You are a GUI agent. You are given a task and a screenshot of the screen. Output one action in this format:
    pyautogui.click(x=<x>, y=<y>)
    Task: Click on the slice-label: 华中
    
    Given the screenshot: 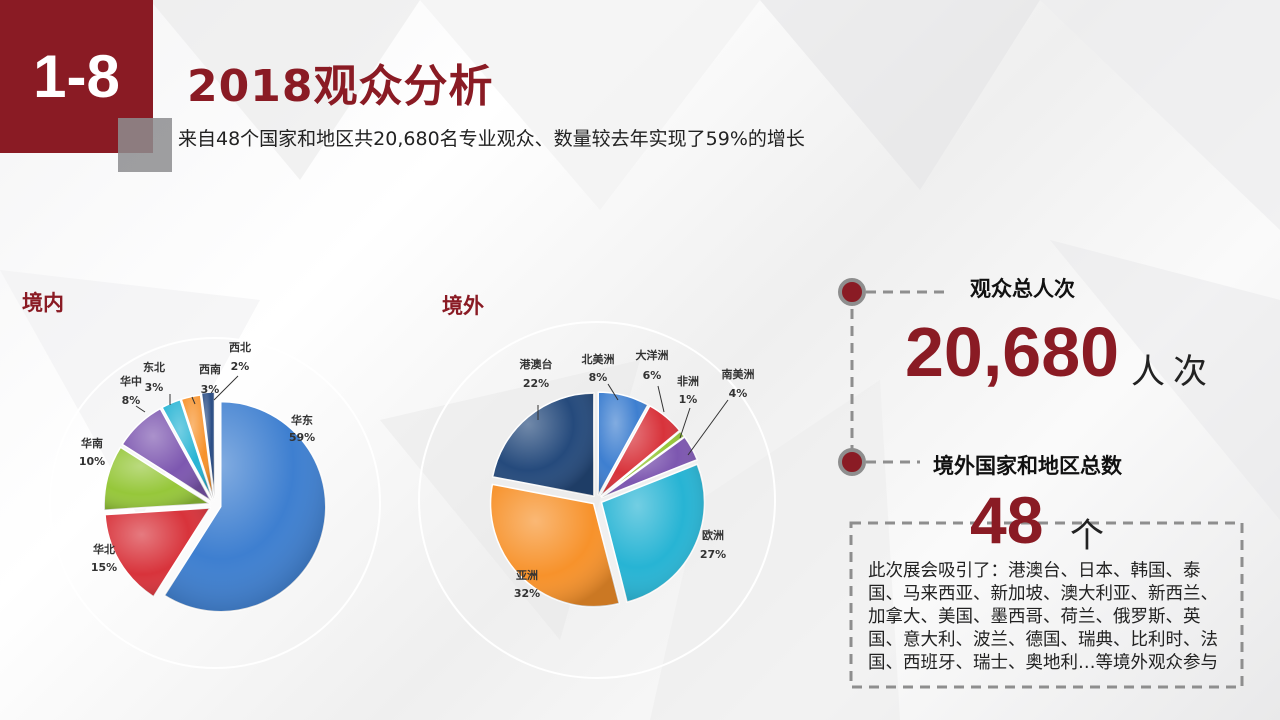 What is the action you would take?
    pyautogui.click(x=131, y=381)
    